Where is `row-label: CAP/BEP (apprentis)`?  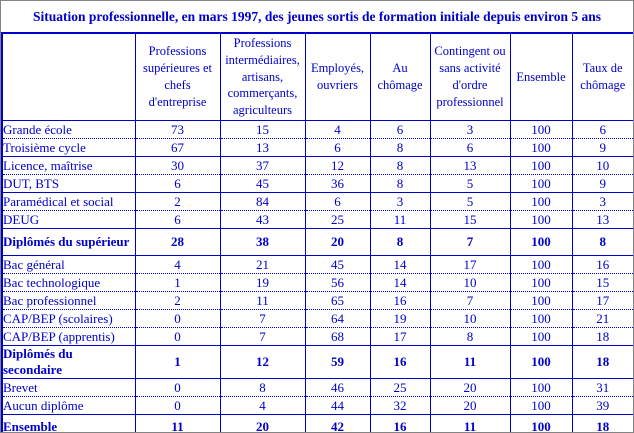
row-label: CAP/BEP (apprentis) is located at coordinates (68, 336).